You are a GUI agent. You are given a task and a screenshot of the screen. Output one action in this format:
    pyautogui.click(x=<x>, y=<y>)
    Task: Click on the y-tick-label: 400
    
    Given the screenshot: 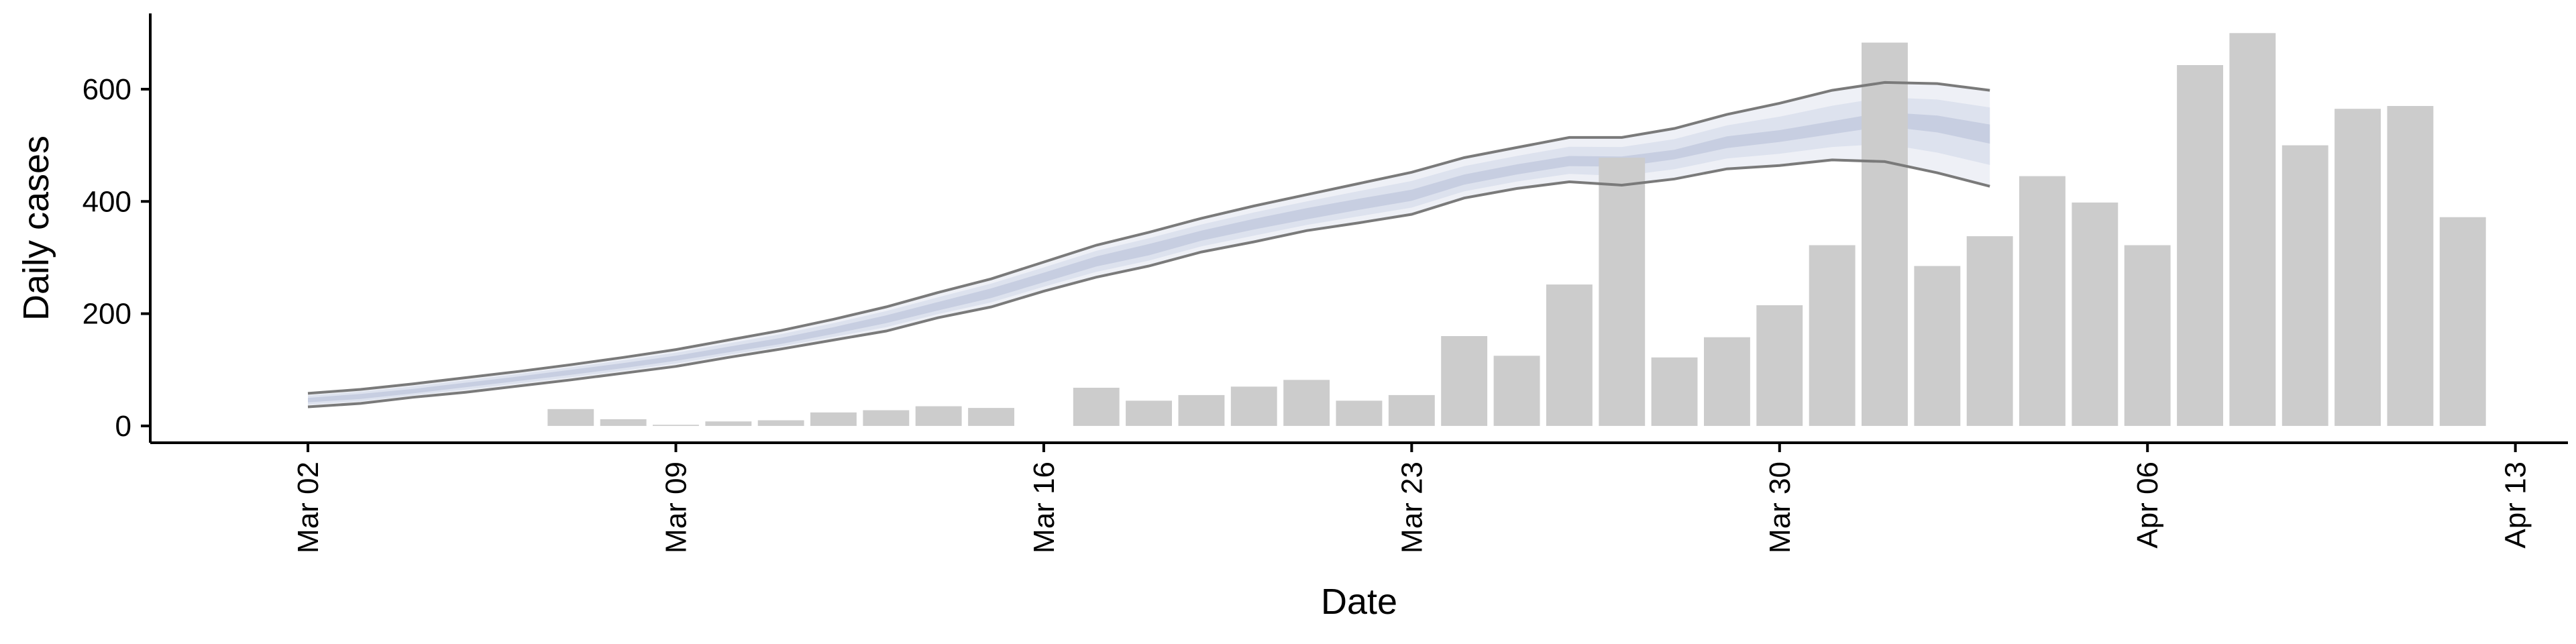 What is the action you would take?
    pyautogui.click(x=107, y=201)
    